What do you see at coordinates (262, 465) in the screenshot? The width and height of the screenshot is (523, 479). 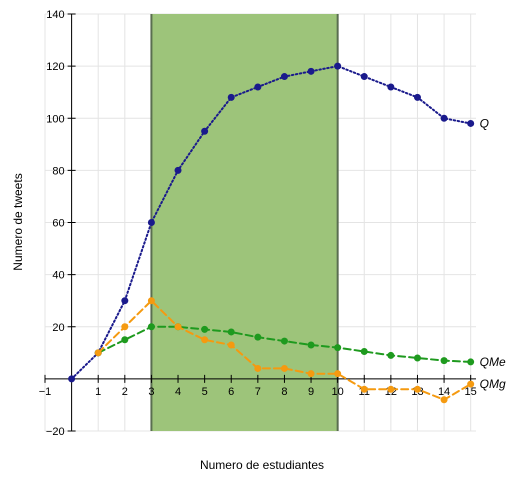 I see `x-axis-title: Numero de estudiantes` at bounding box center [262, 465].